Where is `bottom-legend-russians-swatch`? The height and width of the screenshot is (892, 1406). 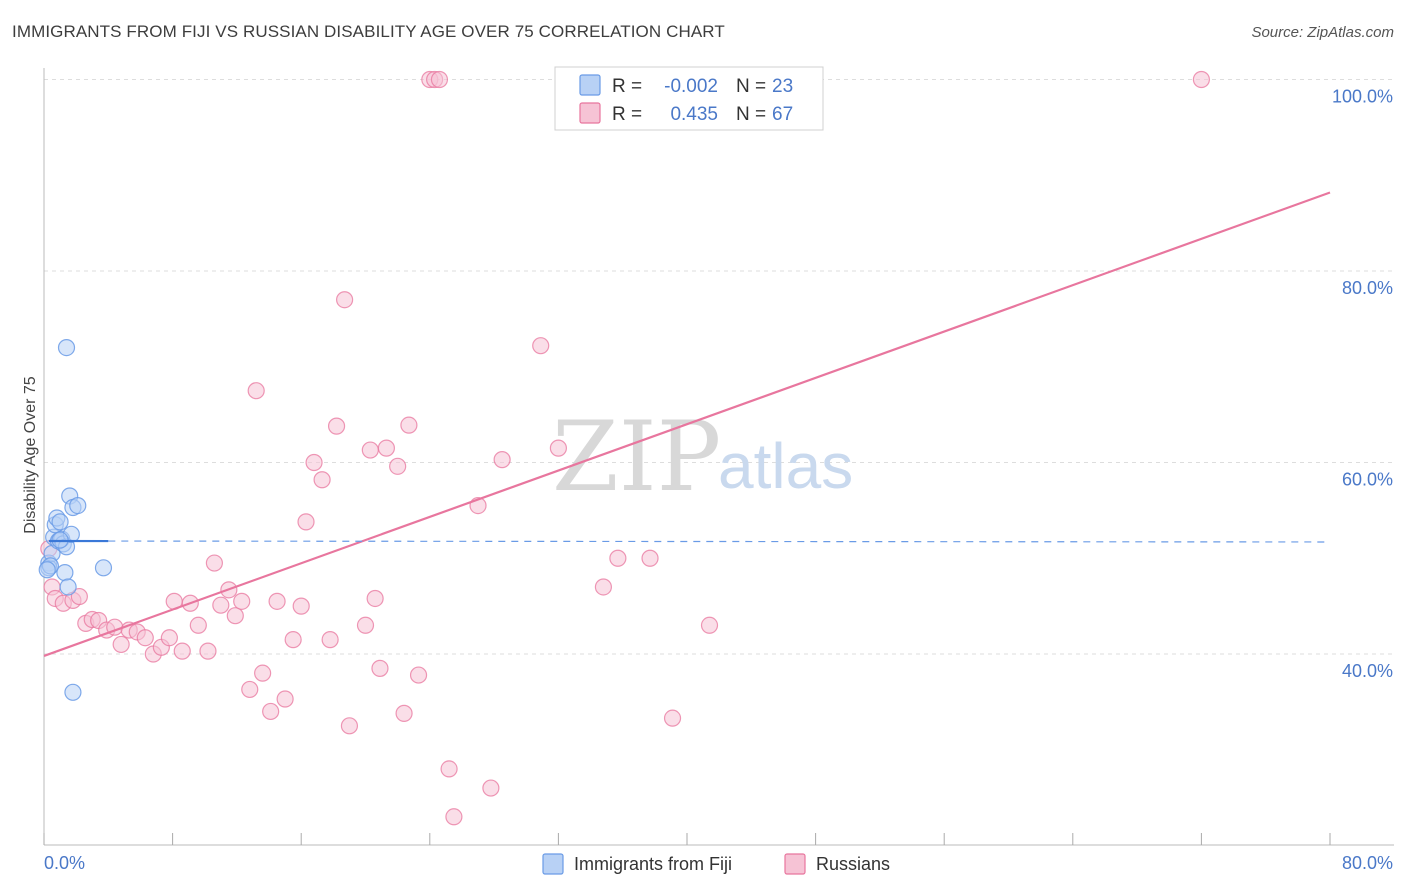
bottom-legend-russians-swatch is located at coordinates (795, 864).